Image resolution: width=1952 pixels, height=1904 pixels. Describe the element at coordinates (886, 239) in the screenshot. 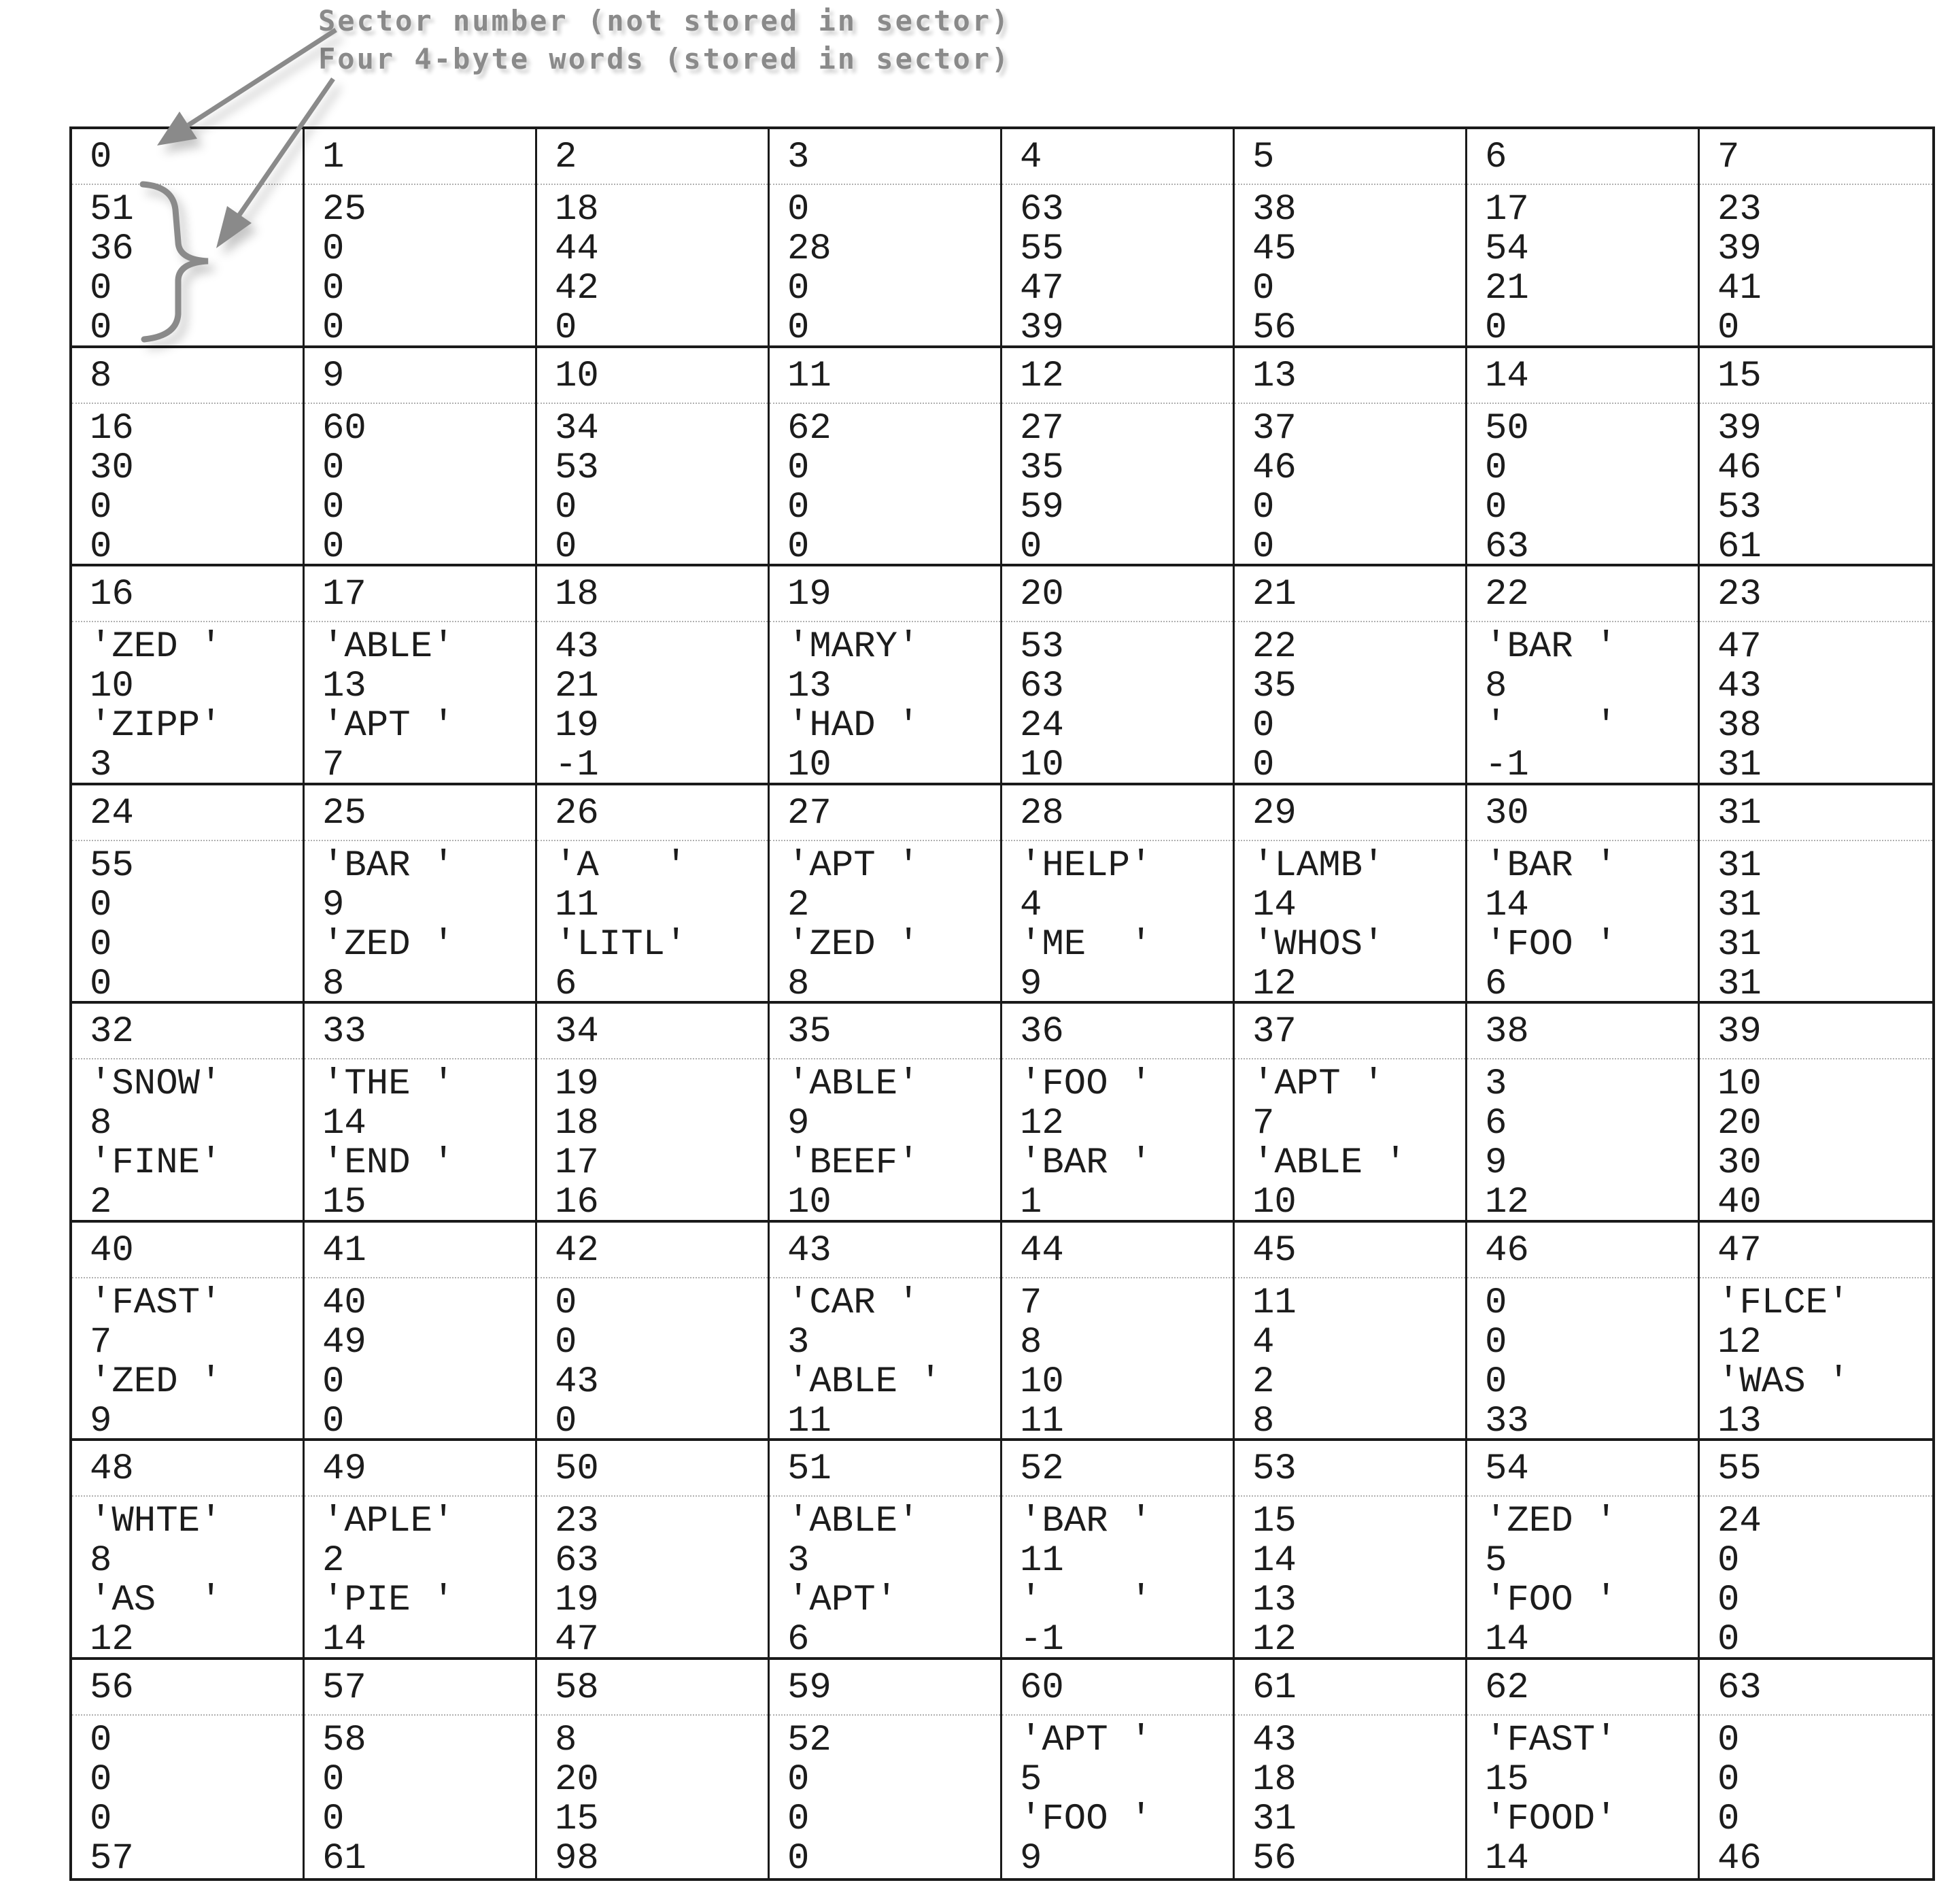

I see `sector-cell: 3 0 28 0 0` at that location.